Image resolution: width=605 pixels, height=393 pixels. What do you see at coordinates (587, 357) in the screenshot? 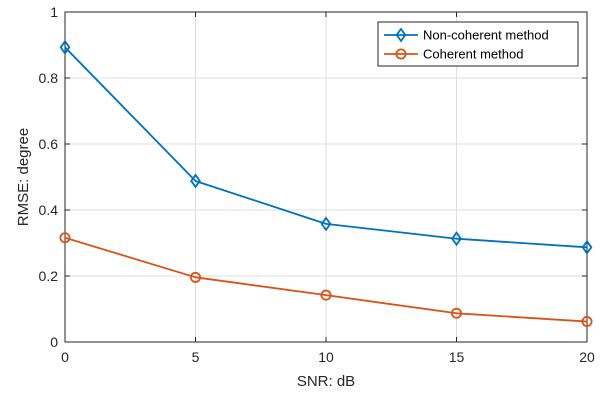
I see `x-tick-label: 20` at bounding box center [587, 357].